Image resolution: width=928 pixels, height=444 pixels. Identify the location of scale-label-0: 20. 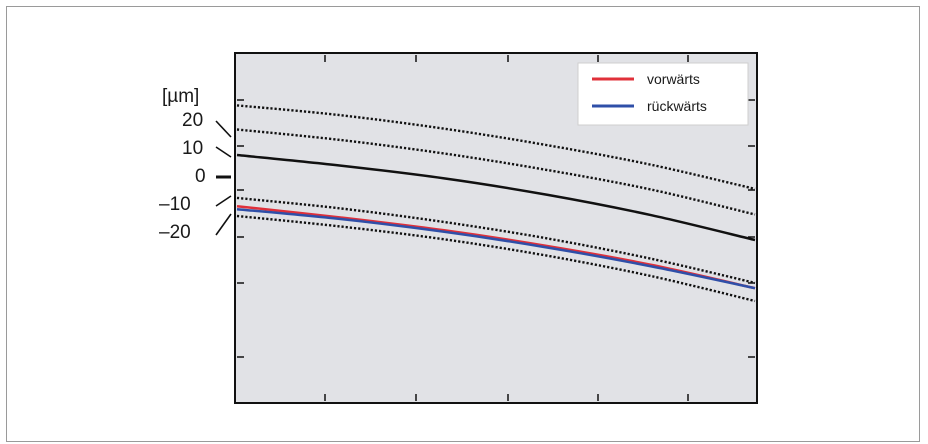
(192, 120).